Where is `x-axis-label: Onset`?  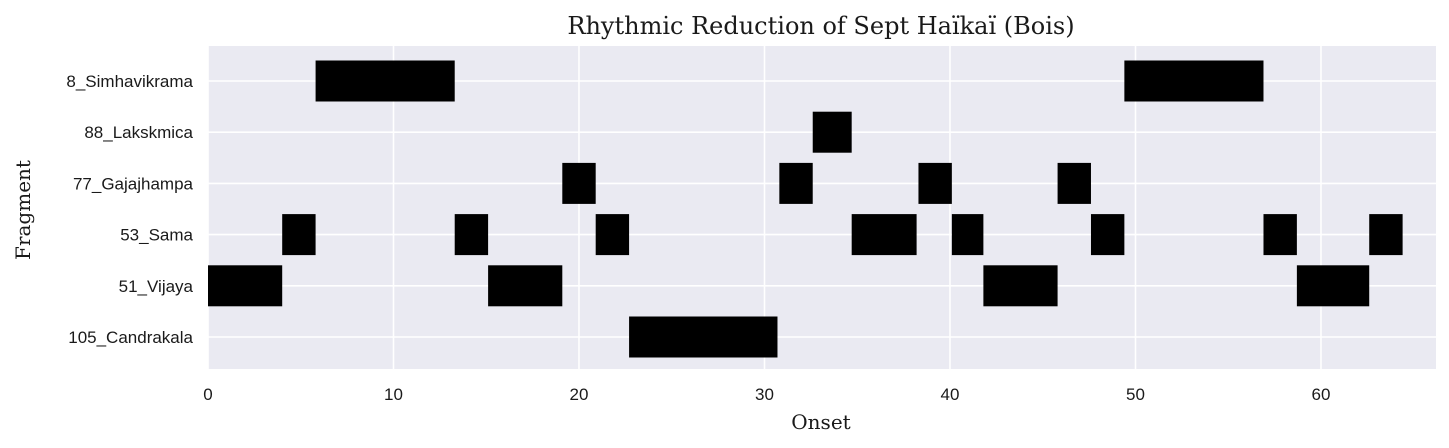
x-axis-label: Onset is located at coordinates (820, 422).